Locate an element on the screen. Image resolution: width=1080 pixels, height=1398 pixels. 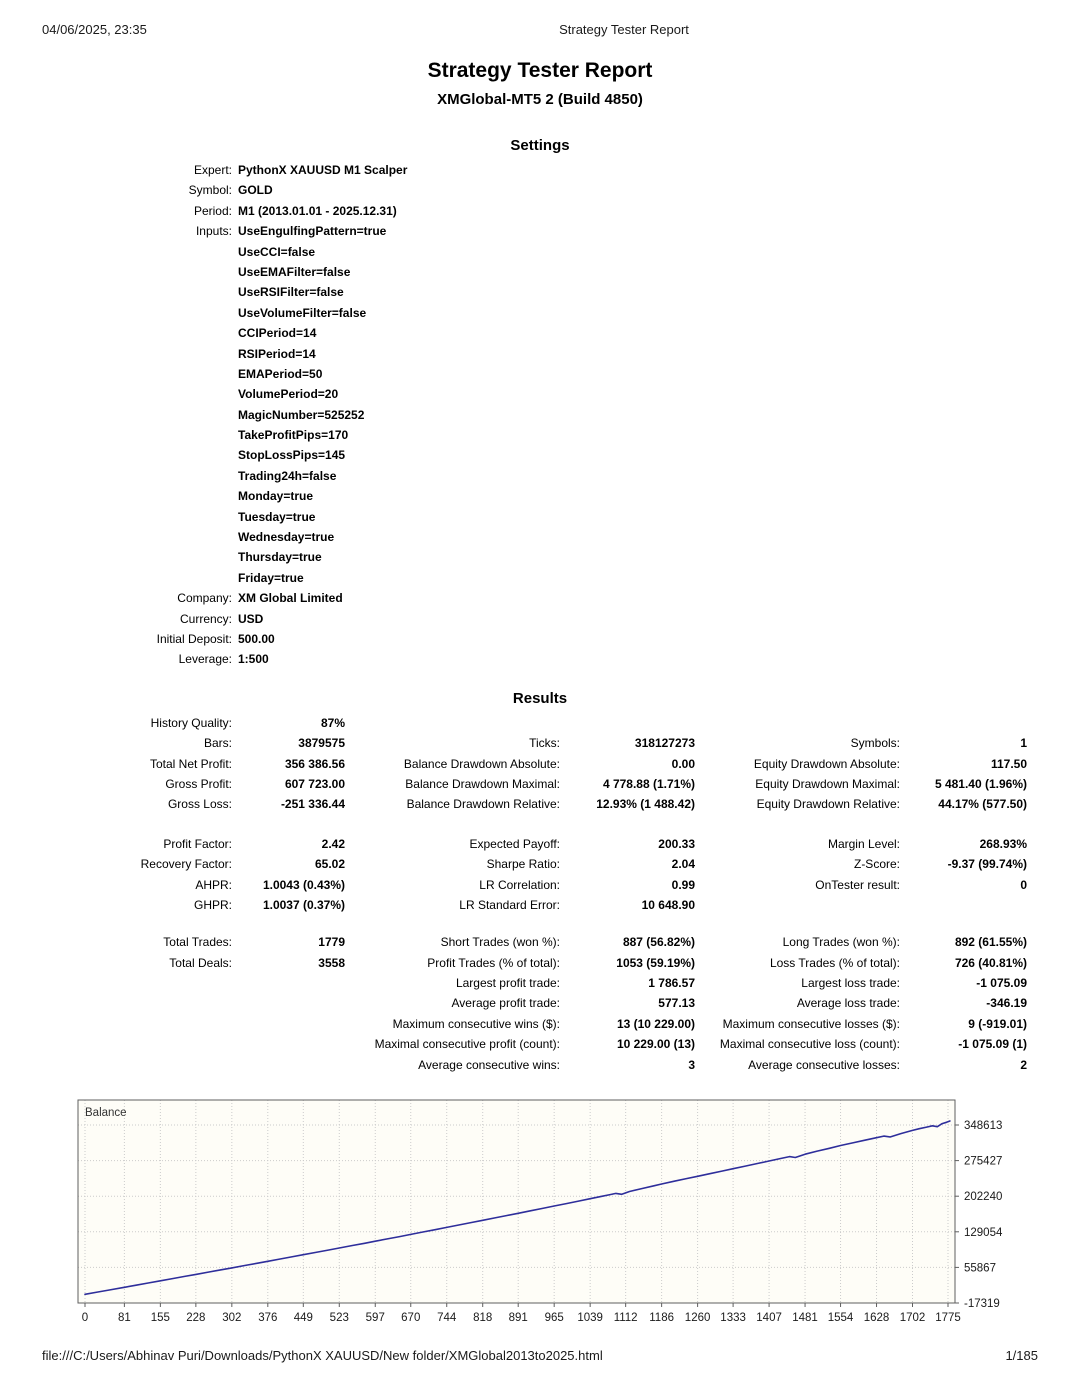
y-axis-tick-label: -17319 is located at coordinates (982, 1304).